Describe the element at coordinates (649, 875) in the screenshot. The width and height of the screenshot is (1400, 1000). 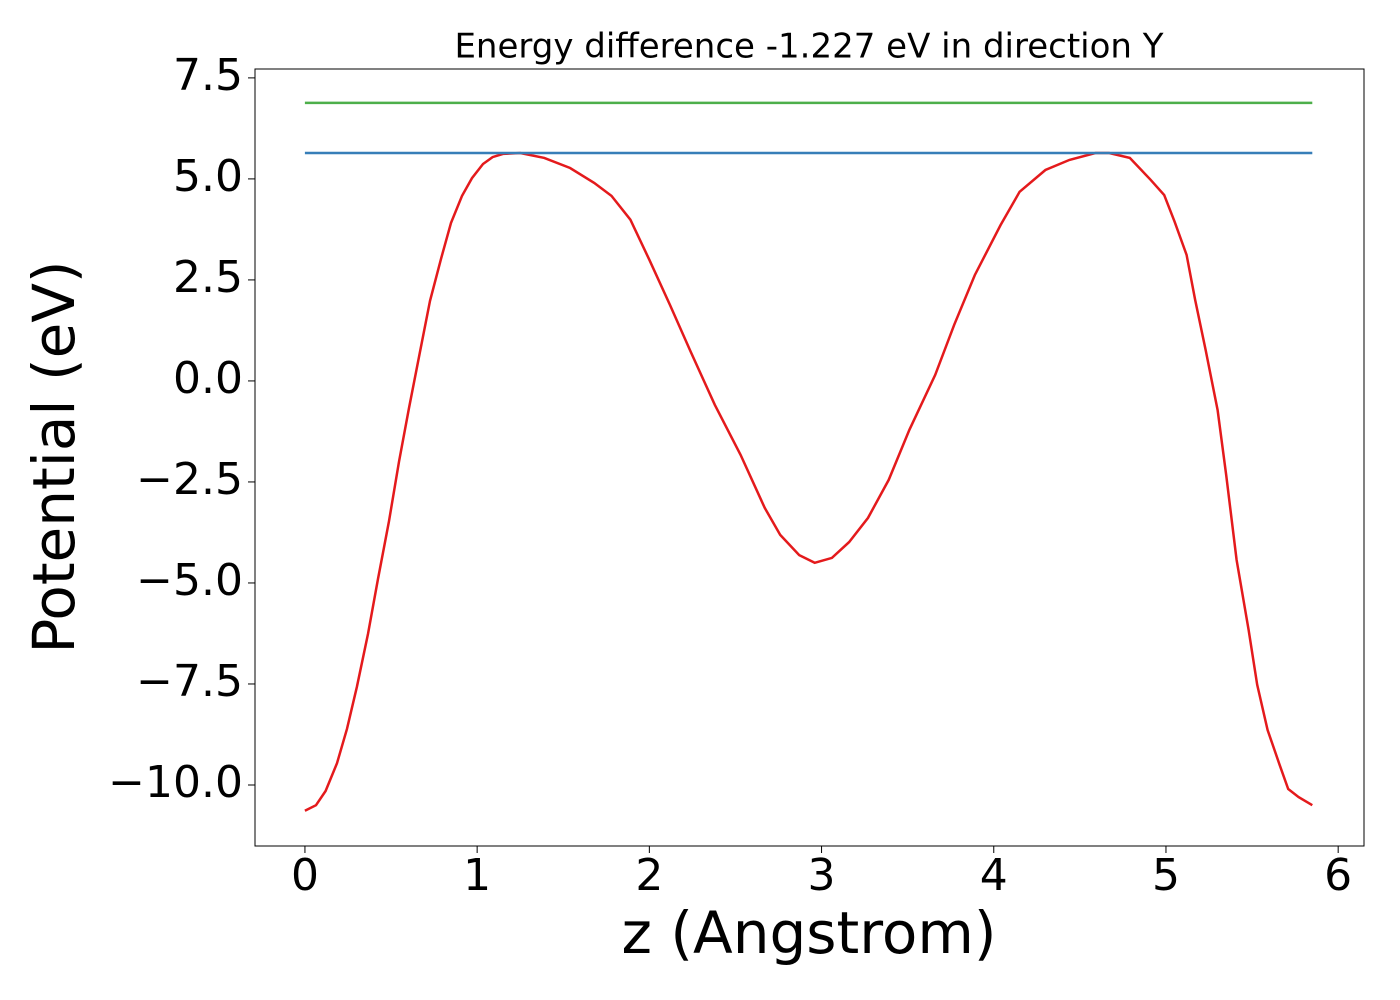
I see `x-tick-label: 2` at that location.